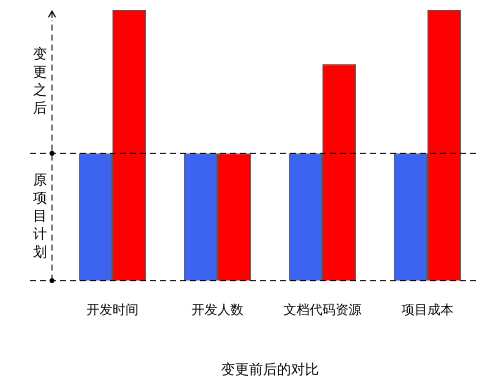 The height and width of the screenshot is (387, 480). What do you see at coordinates (112, 310) in the screenshot?
I see `x-tick-label: 开发时间` at bounding box center [112, 310].